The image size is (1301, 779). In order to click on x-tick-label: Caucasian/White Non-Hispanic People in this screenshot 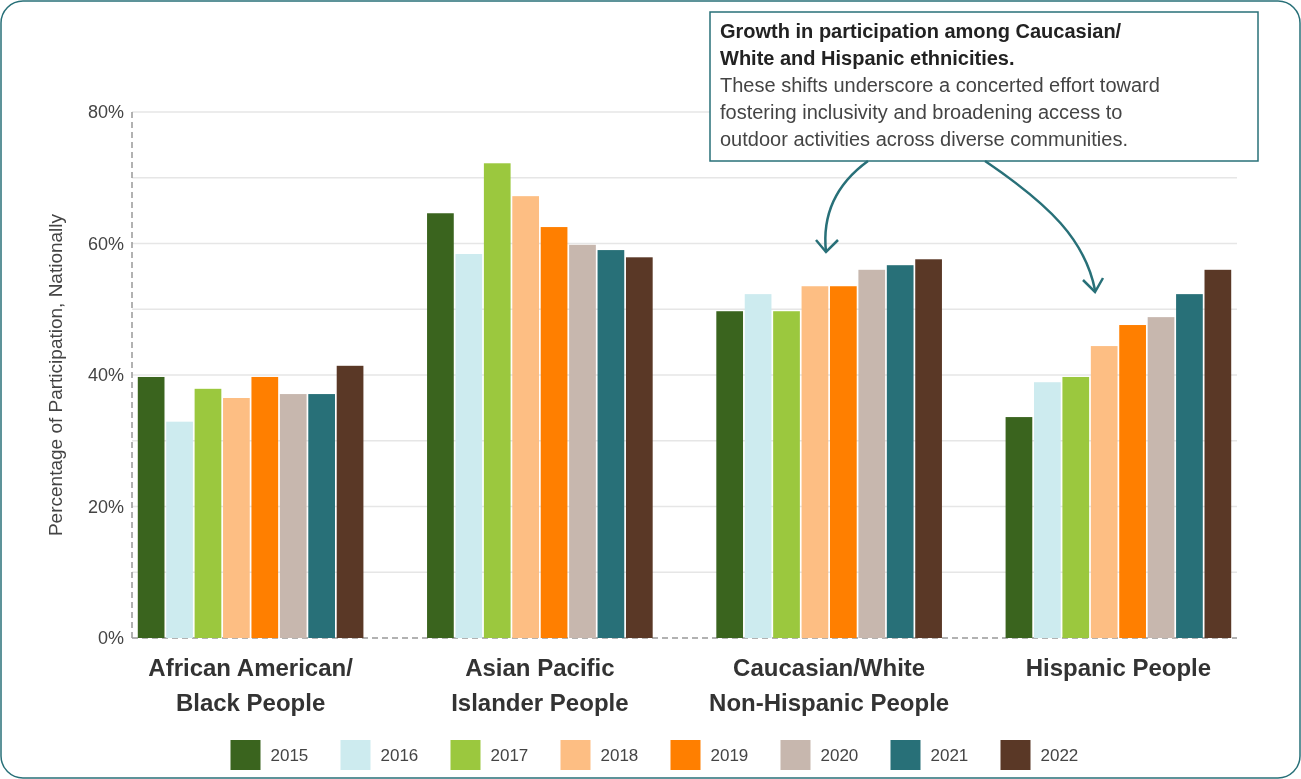, I will do `click(829, 685)`.